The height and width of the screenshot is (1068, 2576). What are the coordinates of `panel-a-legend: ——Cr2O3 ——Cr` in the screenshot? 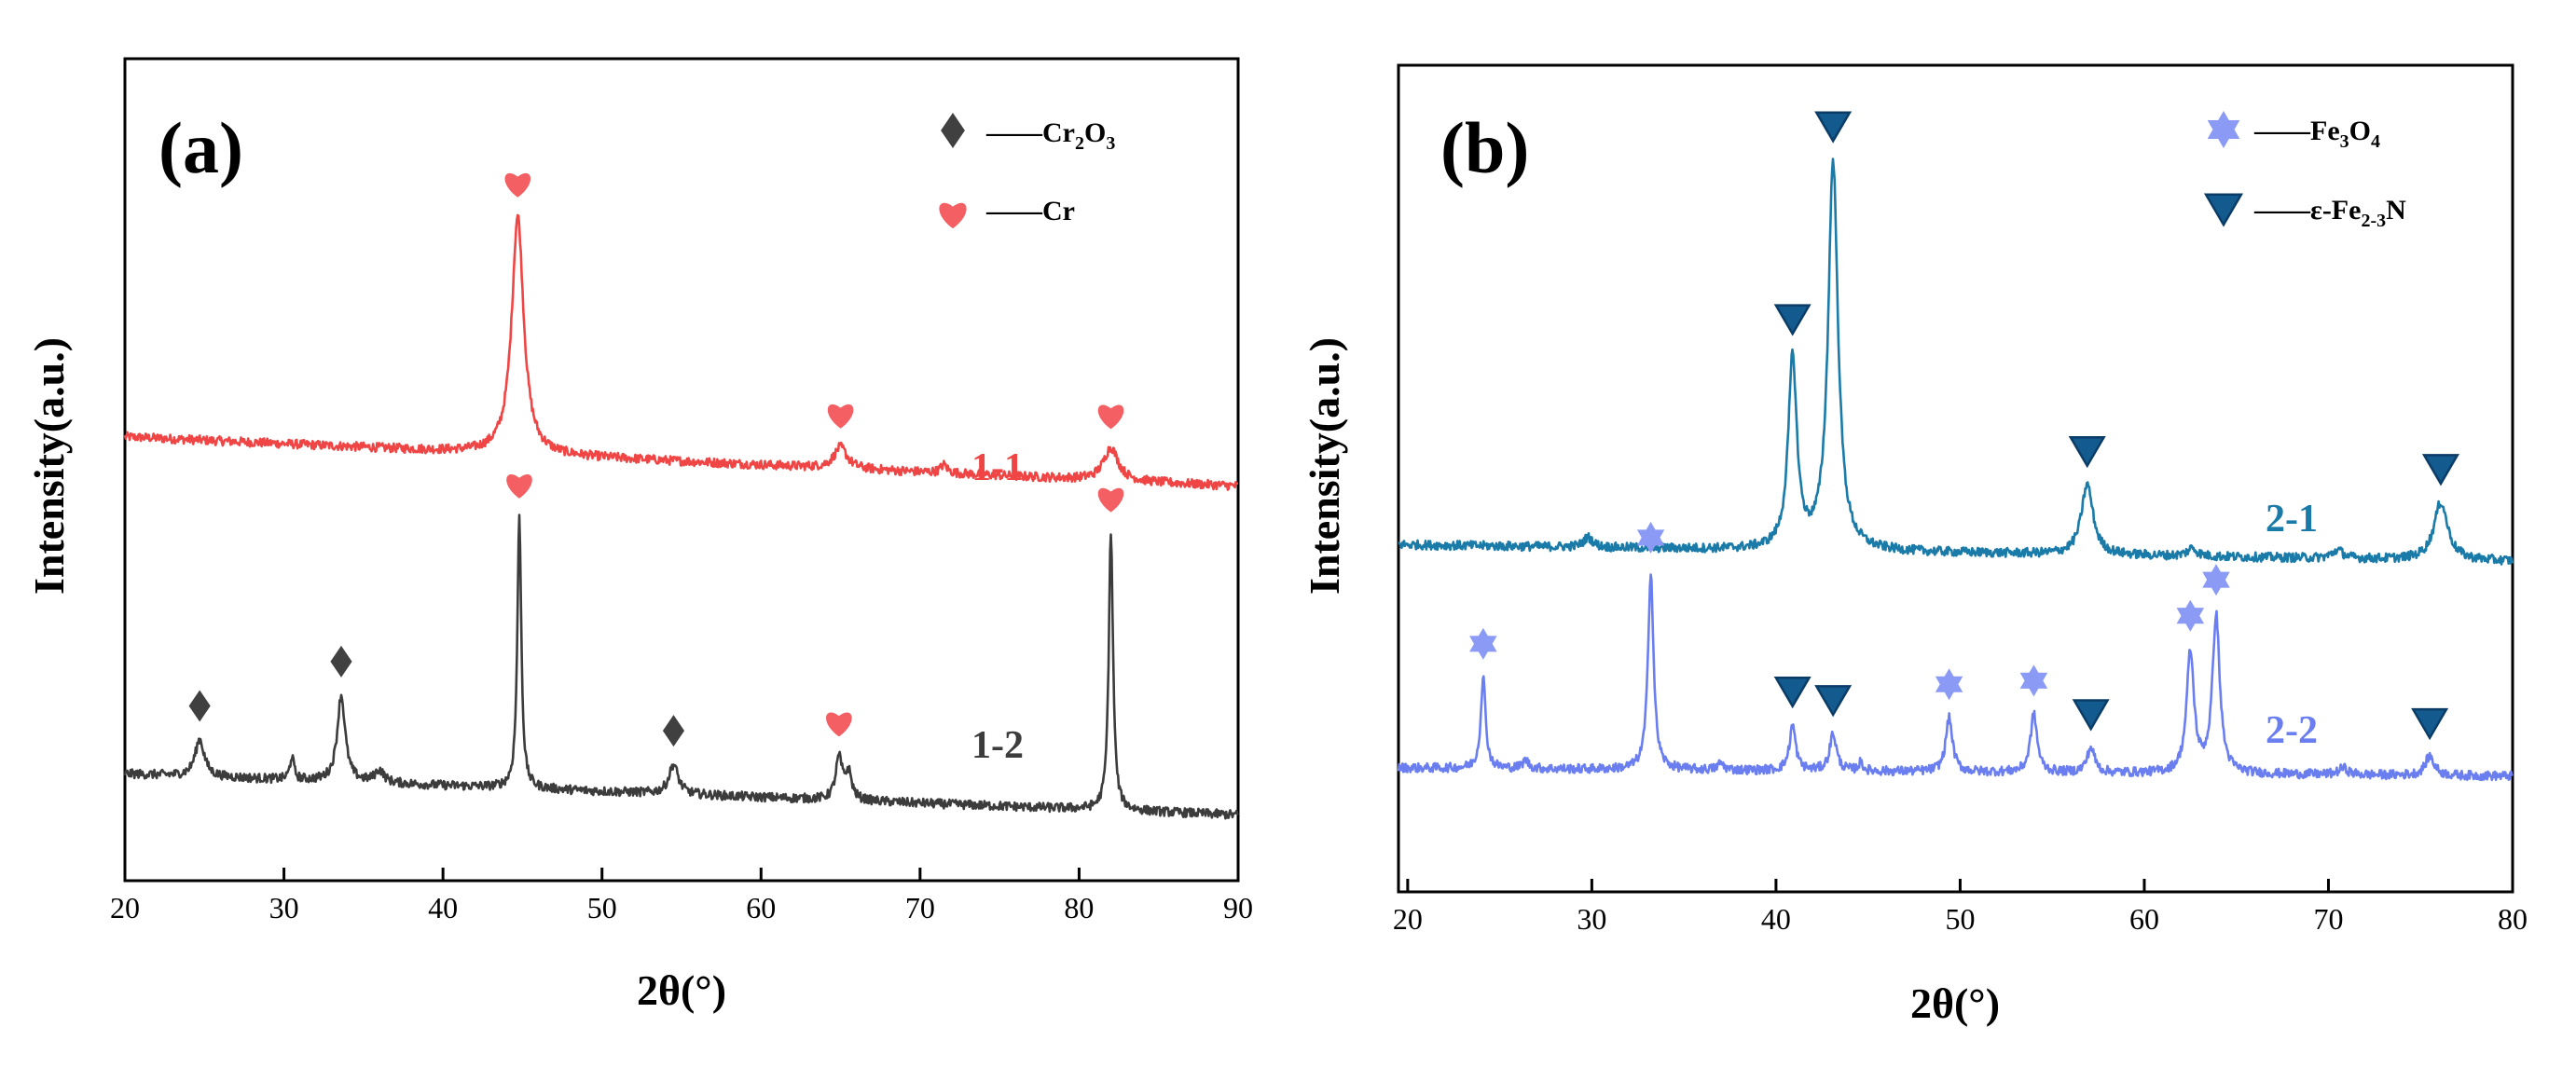 It's located at (1027, 171).